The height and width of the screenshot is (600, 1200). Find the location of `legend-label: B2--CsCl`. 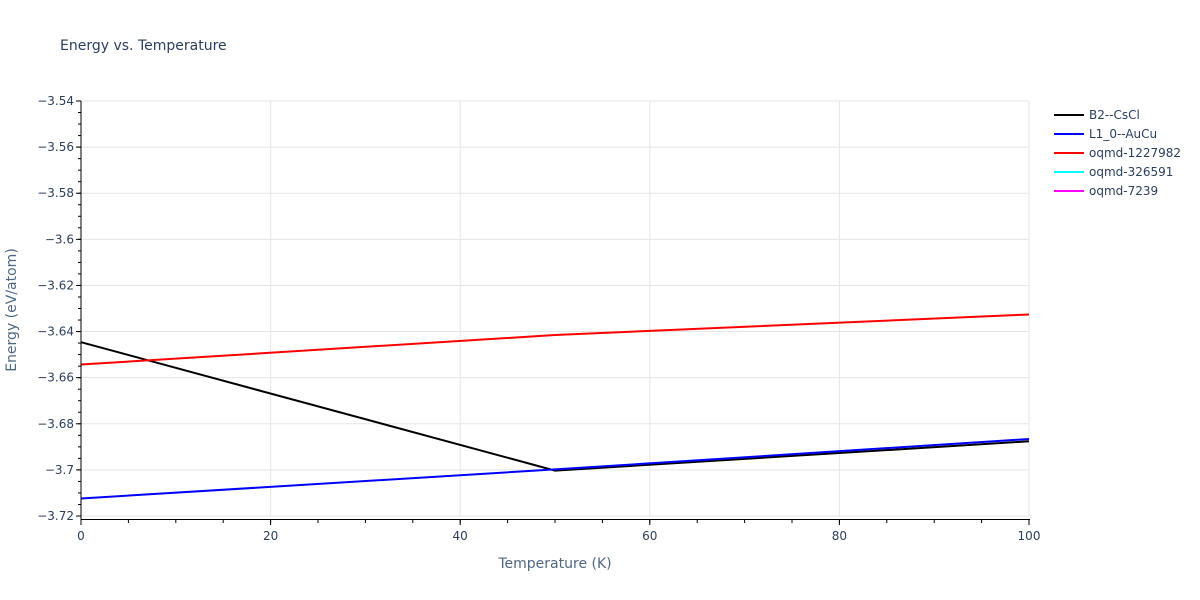

legend-label: B2--CsCl is located at coordinates (1114, 115).